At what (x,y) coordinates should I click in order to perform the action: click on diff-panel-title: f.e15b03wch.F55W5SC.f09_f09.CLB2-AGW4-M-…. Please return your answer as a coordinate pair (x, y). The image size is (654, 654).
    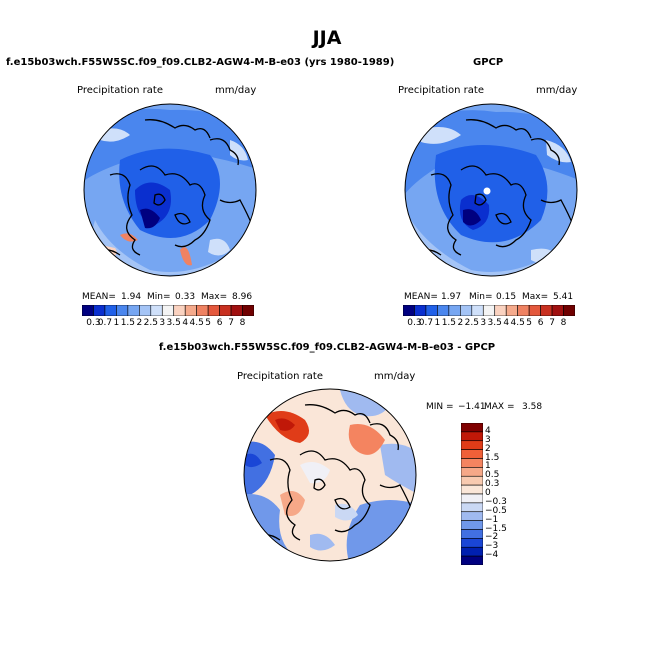
    Looking at the image, I should click on (327, 347).